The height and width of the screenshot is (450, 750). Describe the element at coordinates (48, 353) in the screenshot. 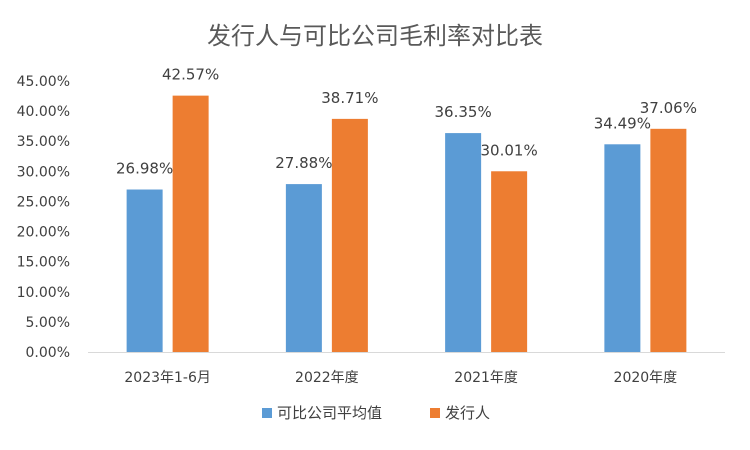

I see `y-tick-label: 0.00%` at that location.